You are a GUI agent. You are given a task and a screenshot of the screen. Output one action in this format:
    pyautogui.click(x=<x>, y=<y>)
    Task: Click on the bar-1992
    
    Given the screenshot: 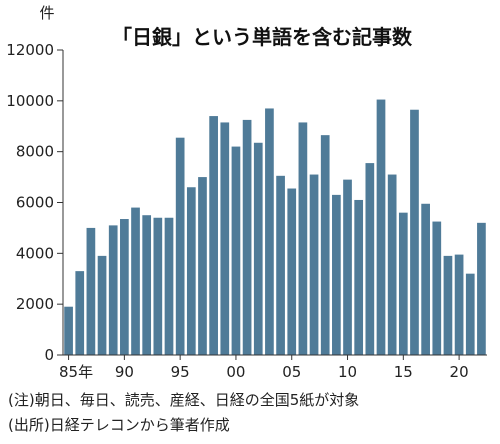 What is the action you would take?
    pyautogui.click(x=147, y=285)
    